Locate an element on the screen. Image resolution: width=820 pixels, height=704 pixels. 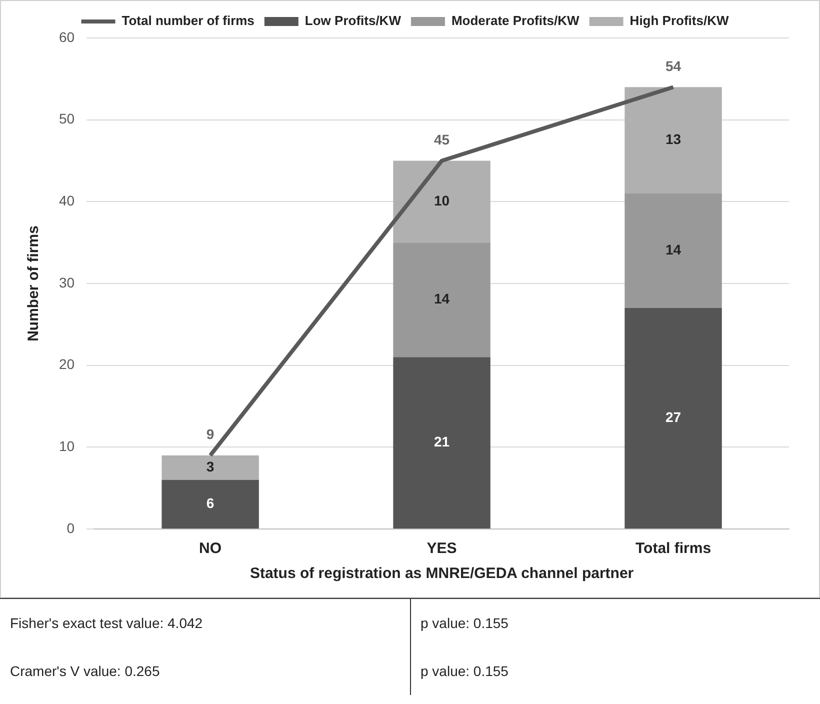
data-label: 10 is located at coordinates (442, 200).